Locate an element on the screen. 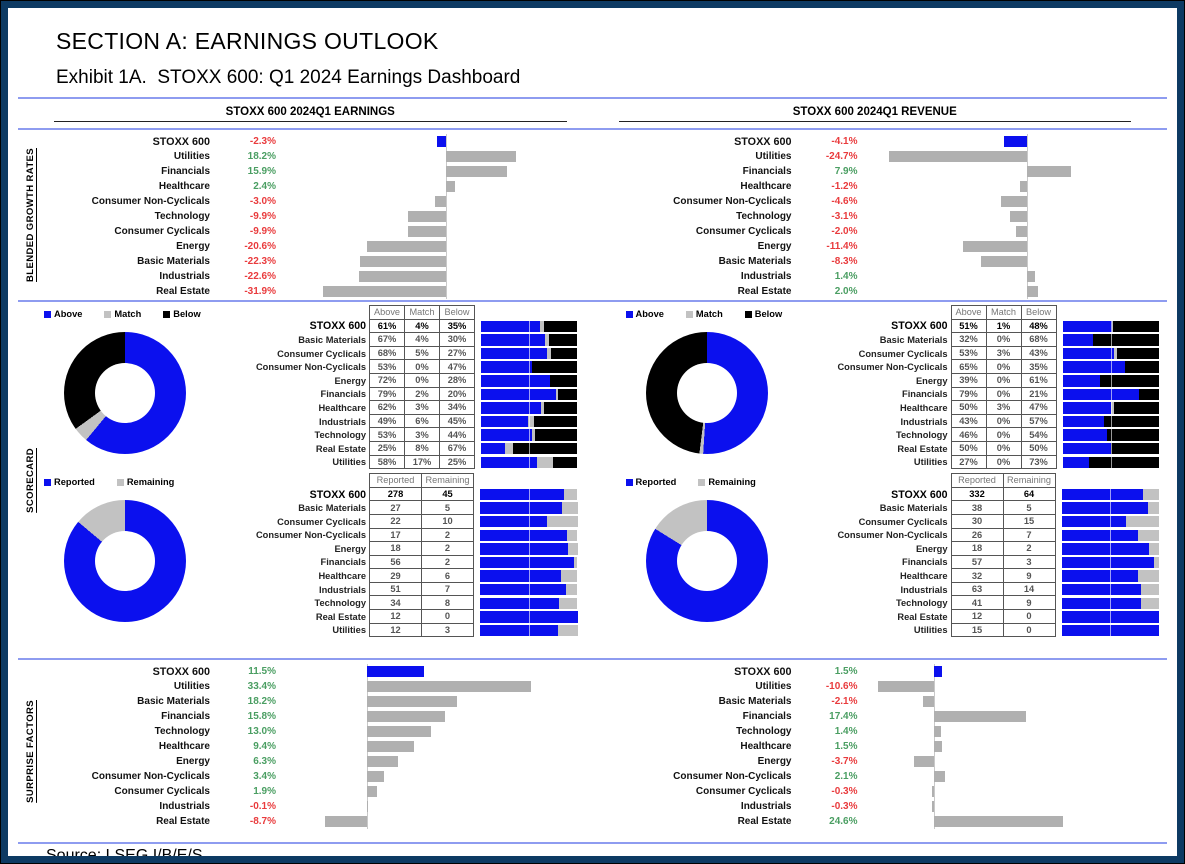  chart-row: Industrials -0.1% is located at coordinates (310, 806).